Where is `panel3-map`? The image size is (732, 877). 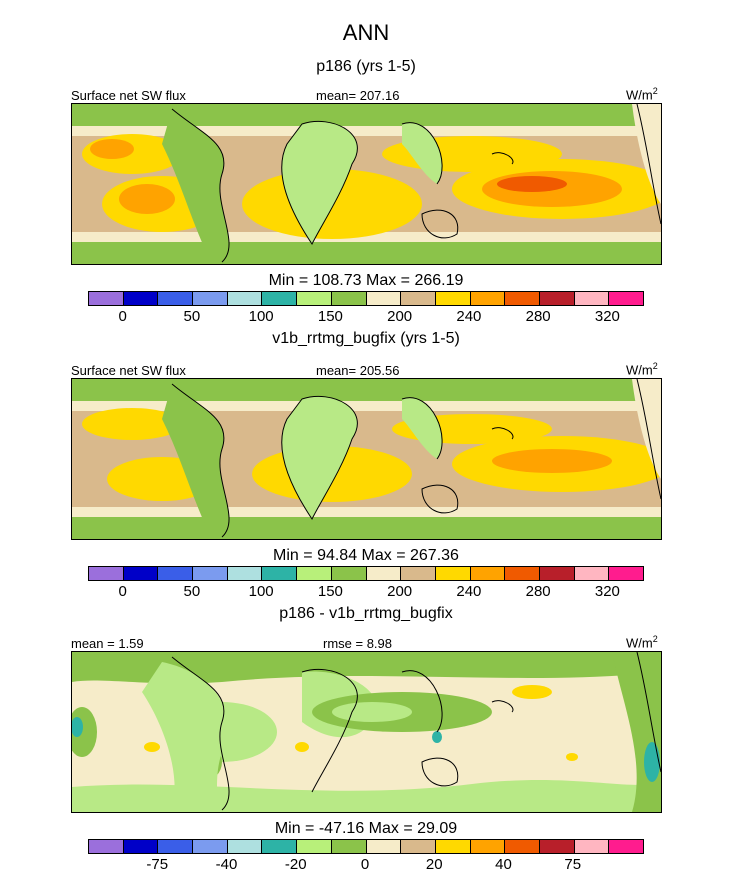
panel3-map is located at coordinates (366, 732).